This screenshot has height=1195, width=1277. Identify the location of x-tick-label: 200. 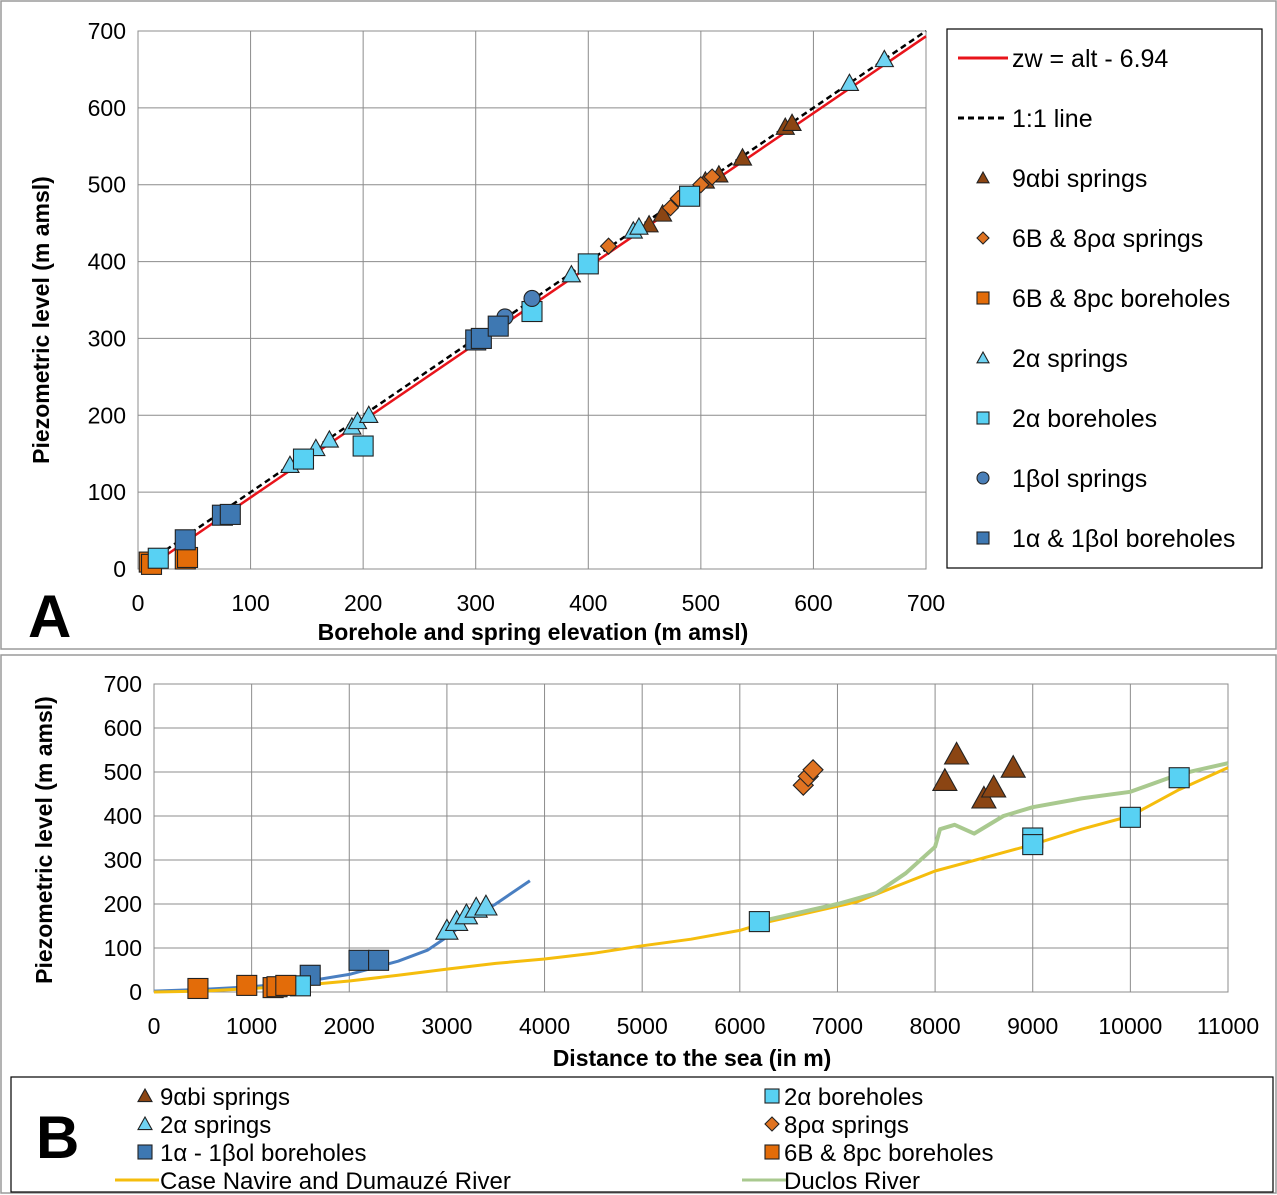
(363, 603).